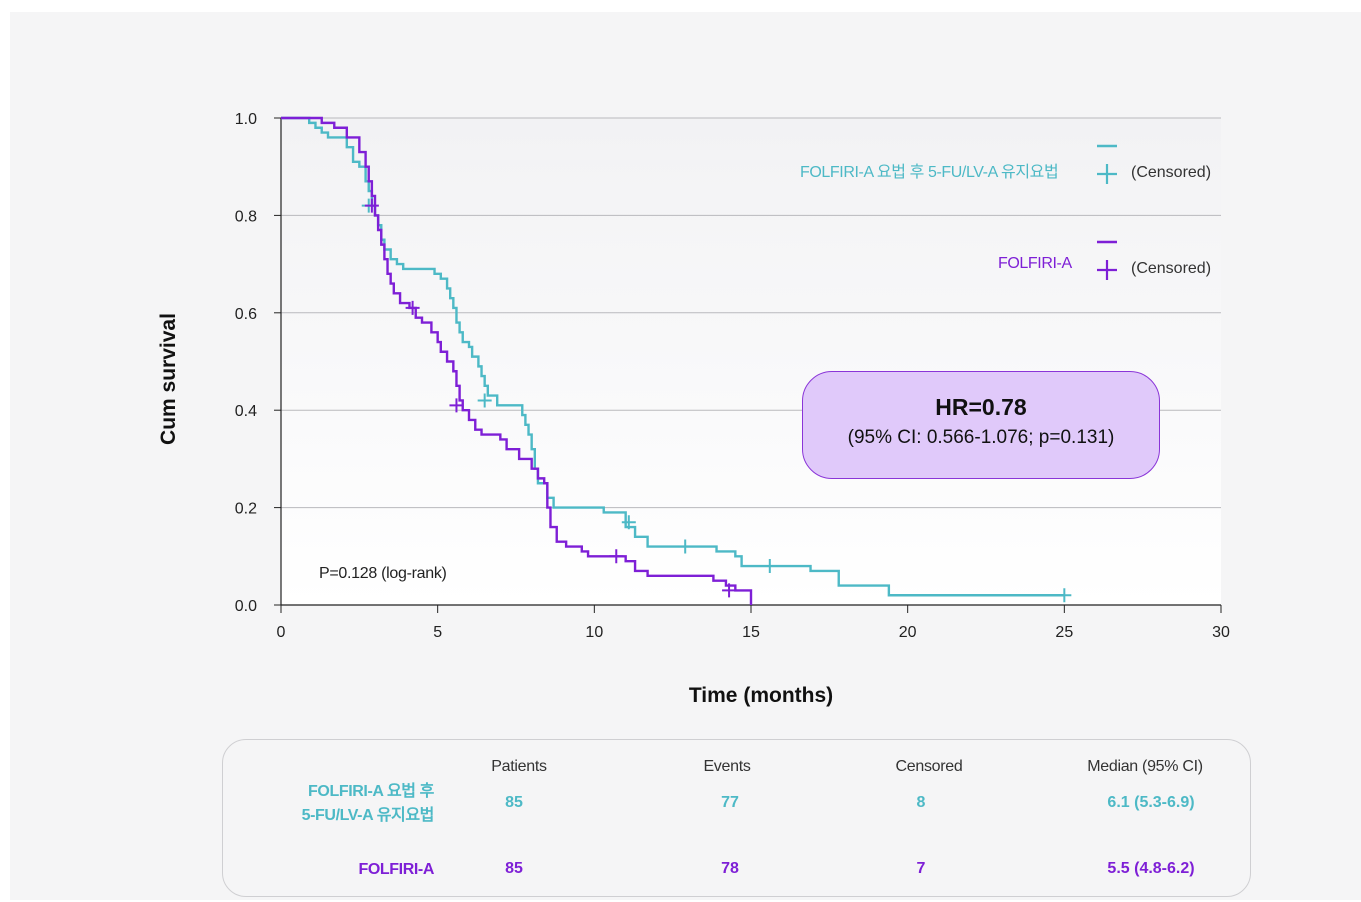 The image size is (1361, 902). Describe the element at coordinates (1145, 766) in the screenshot. I see `header-median: Median (95% CI)` at that location.